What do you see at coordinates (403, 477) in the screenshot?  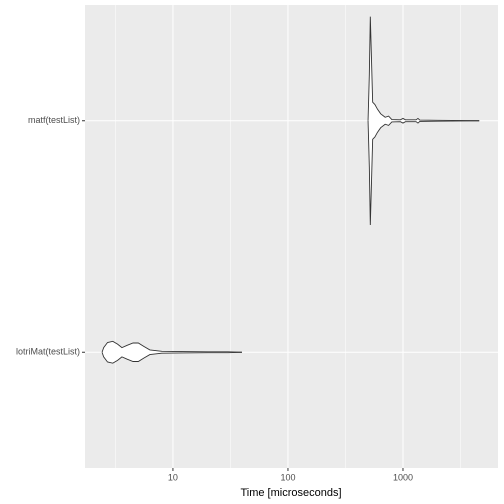 I see `x-tick-label: 1000` at bounding box center [403, 477].